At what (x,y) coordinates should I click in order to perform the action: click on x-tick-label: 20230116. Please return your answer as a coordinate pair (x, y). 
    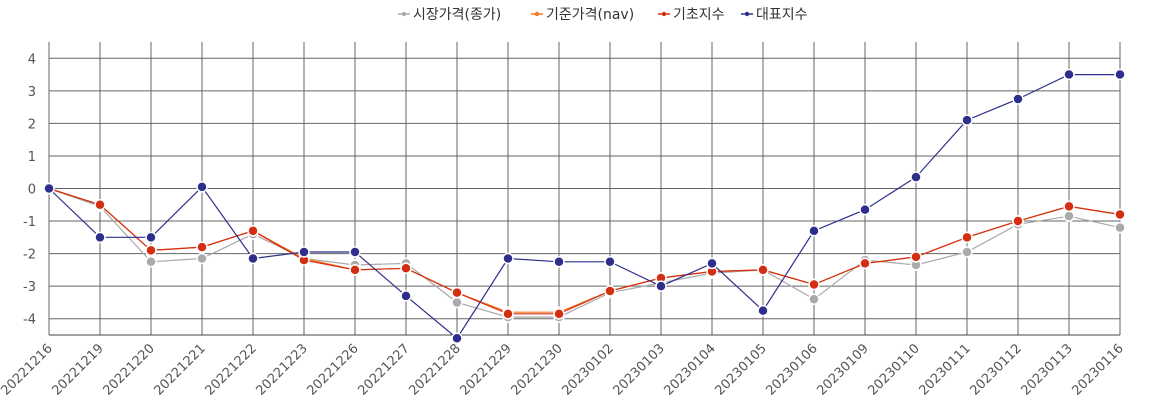
    Looking at the image, I should click on (1097, 369).